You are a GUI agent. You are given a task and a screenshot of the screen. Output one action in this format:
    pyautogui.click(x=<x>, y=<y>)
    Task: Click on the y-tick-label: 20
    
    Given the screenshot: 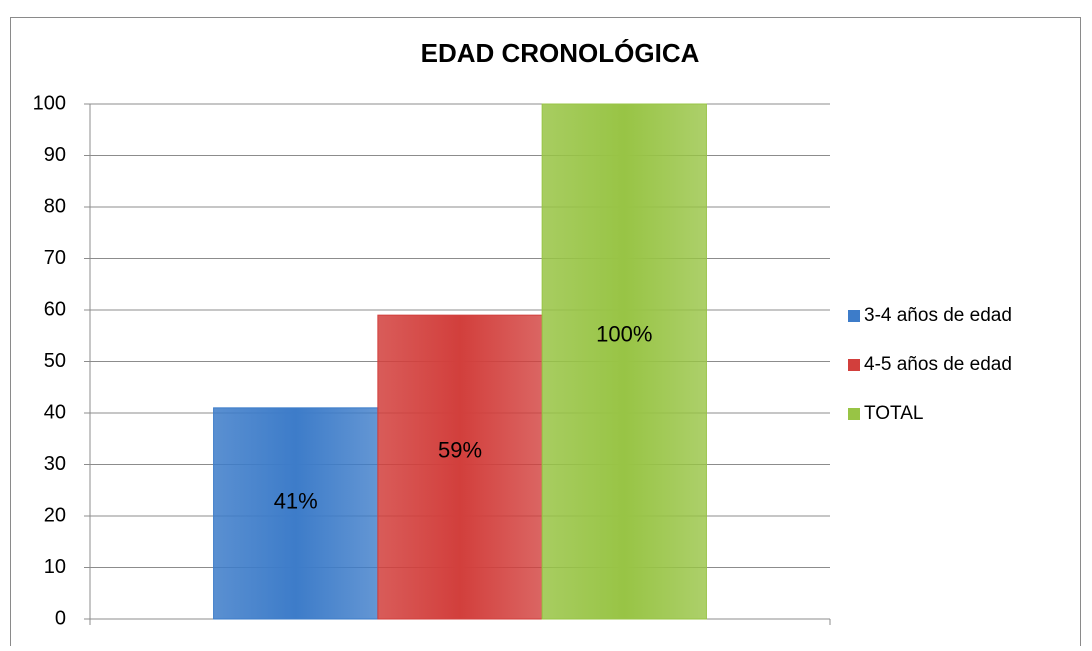 What is the action you would take?
    pyautogui.click(x=55, y=515)
    